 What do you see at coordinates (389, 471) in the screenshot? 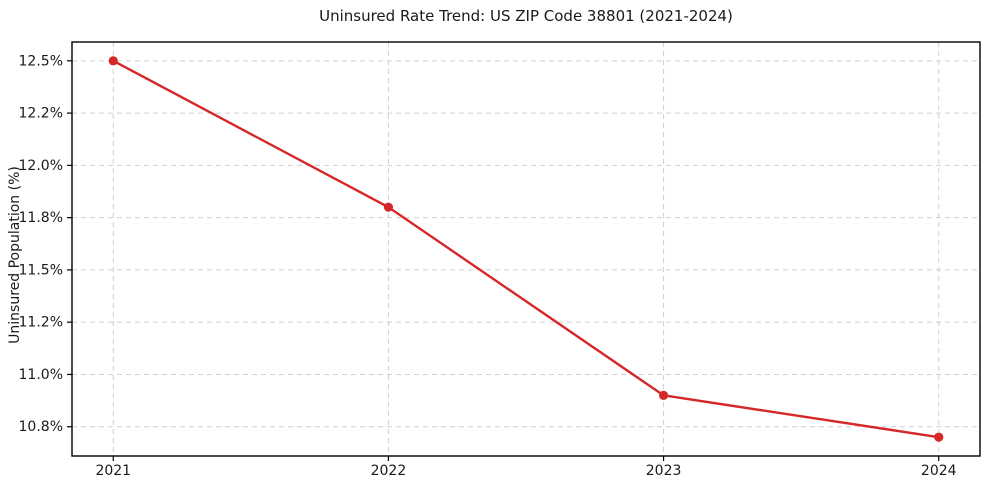
I see `x-tick-label: 2022` at bounding box center [389, 471].